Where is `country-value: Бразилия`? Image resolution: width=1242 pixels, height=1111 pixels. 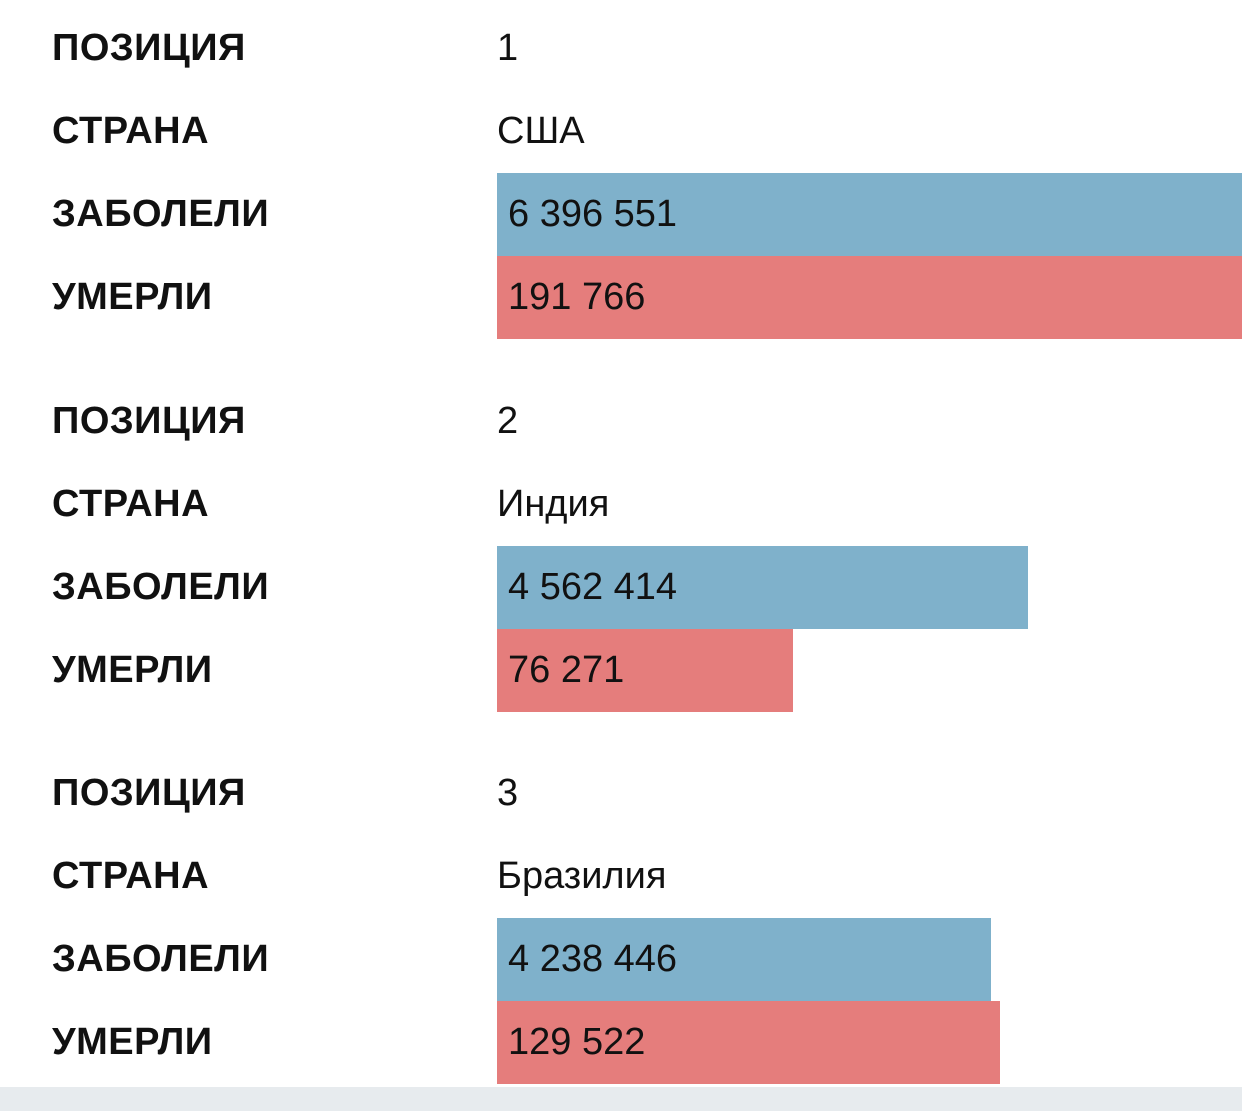 country-value: Бразилия is located at coordinates (582, 876).